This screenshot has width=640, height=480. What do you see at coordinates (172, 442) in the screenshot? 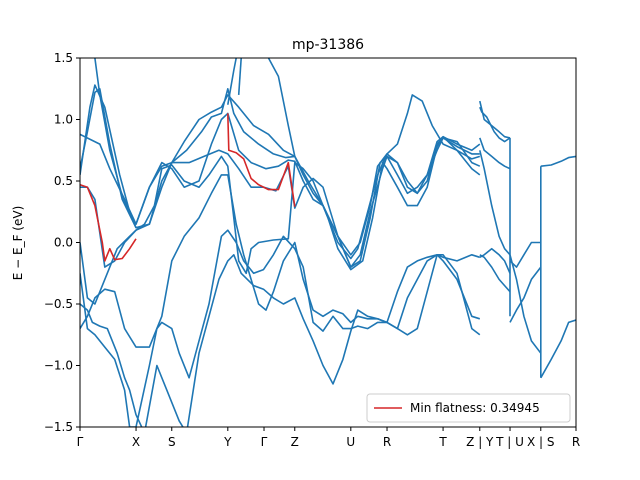
I see `x-tick-label: S` at bounding box center [172, 442].